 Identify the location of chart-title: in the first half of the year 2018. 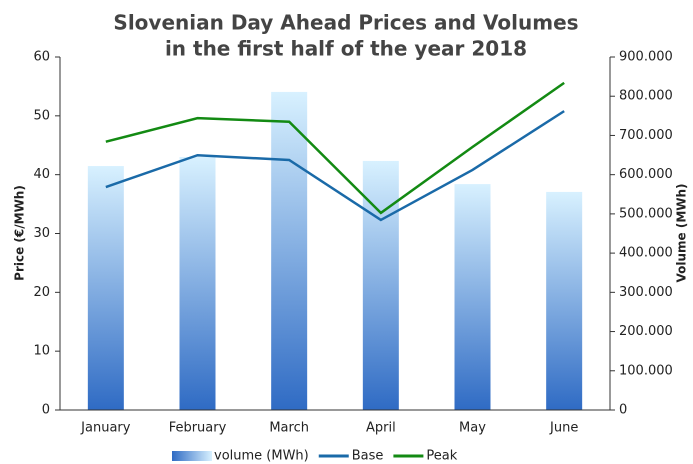
(346, 49).